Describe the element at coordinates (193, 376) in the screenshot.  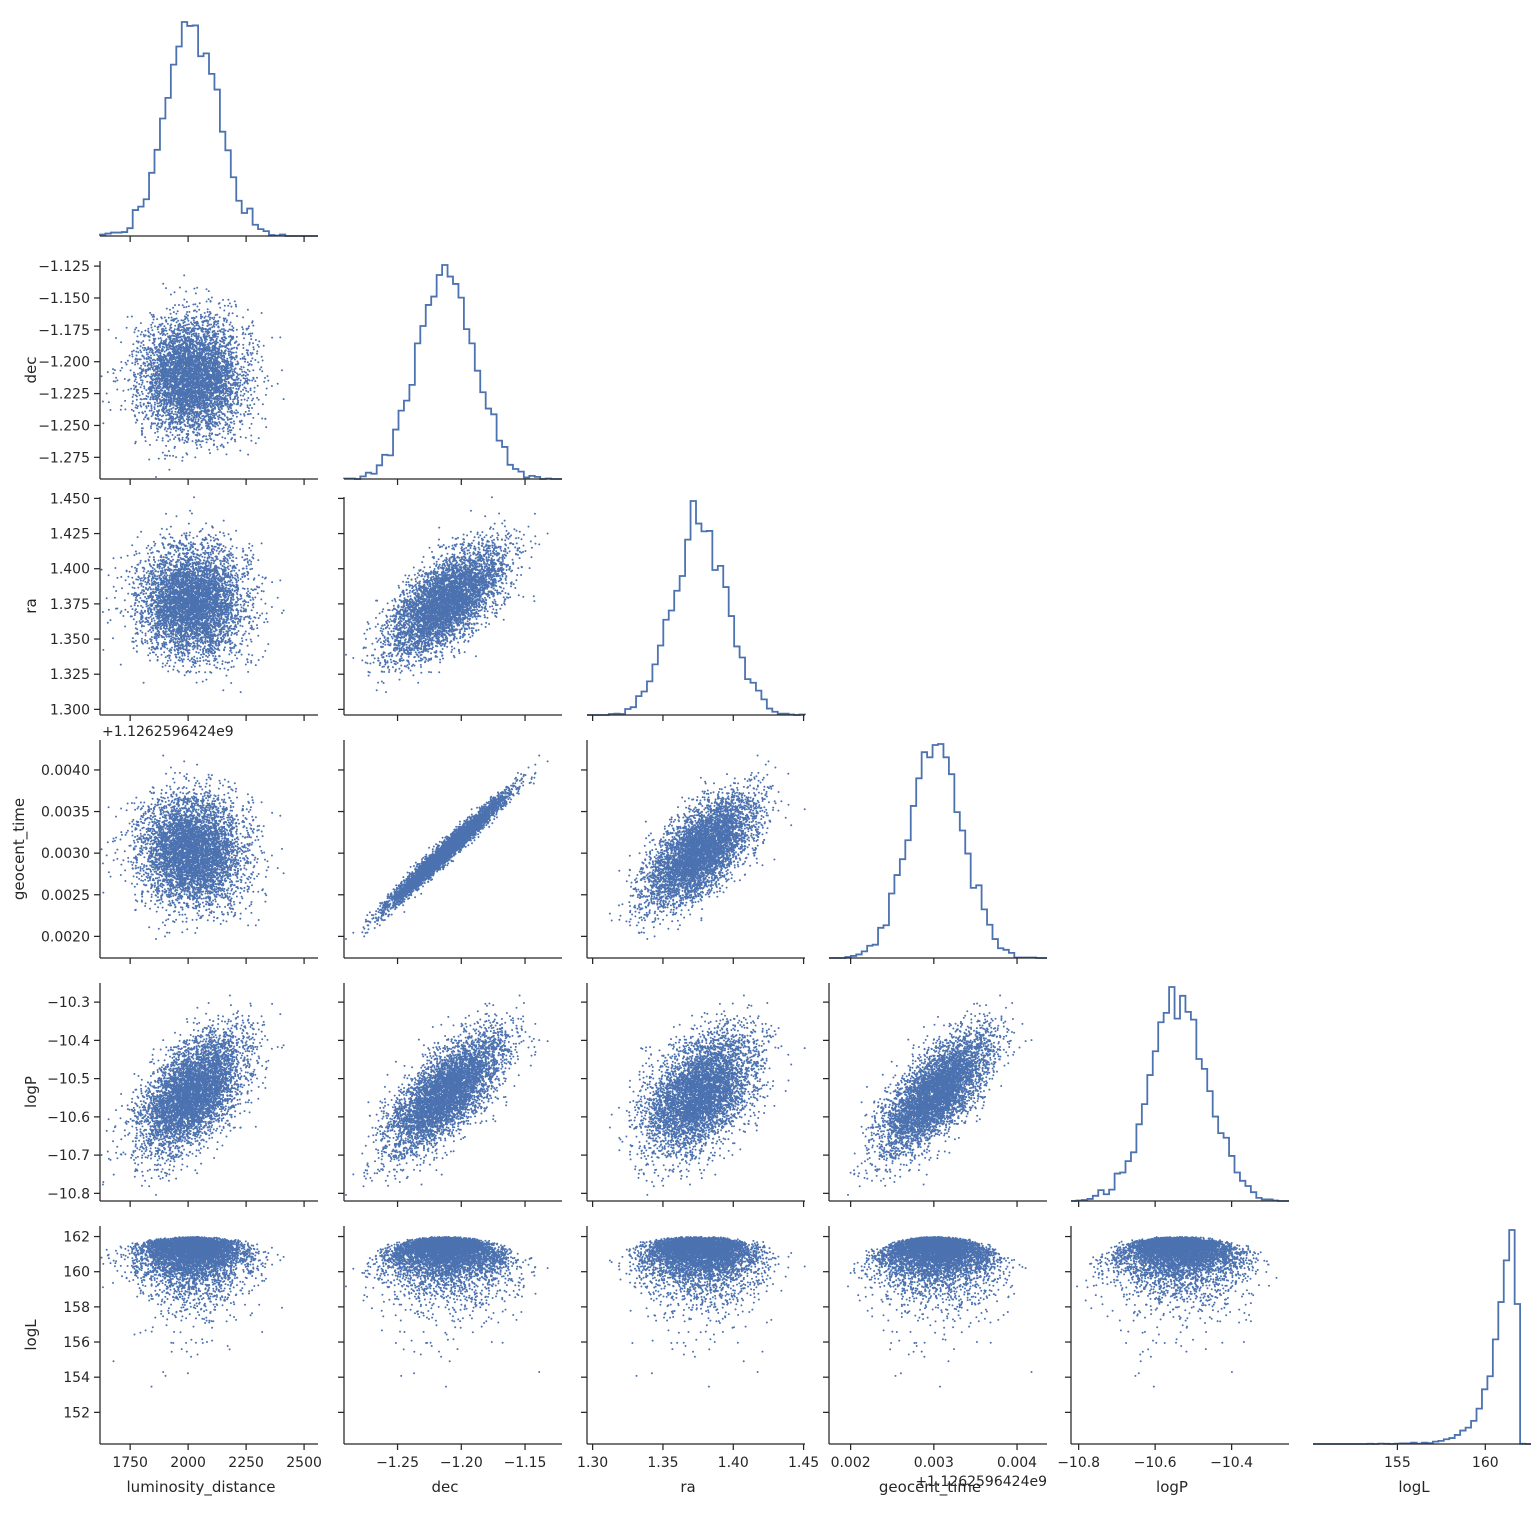
I see `scatter-points` at that location.